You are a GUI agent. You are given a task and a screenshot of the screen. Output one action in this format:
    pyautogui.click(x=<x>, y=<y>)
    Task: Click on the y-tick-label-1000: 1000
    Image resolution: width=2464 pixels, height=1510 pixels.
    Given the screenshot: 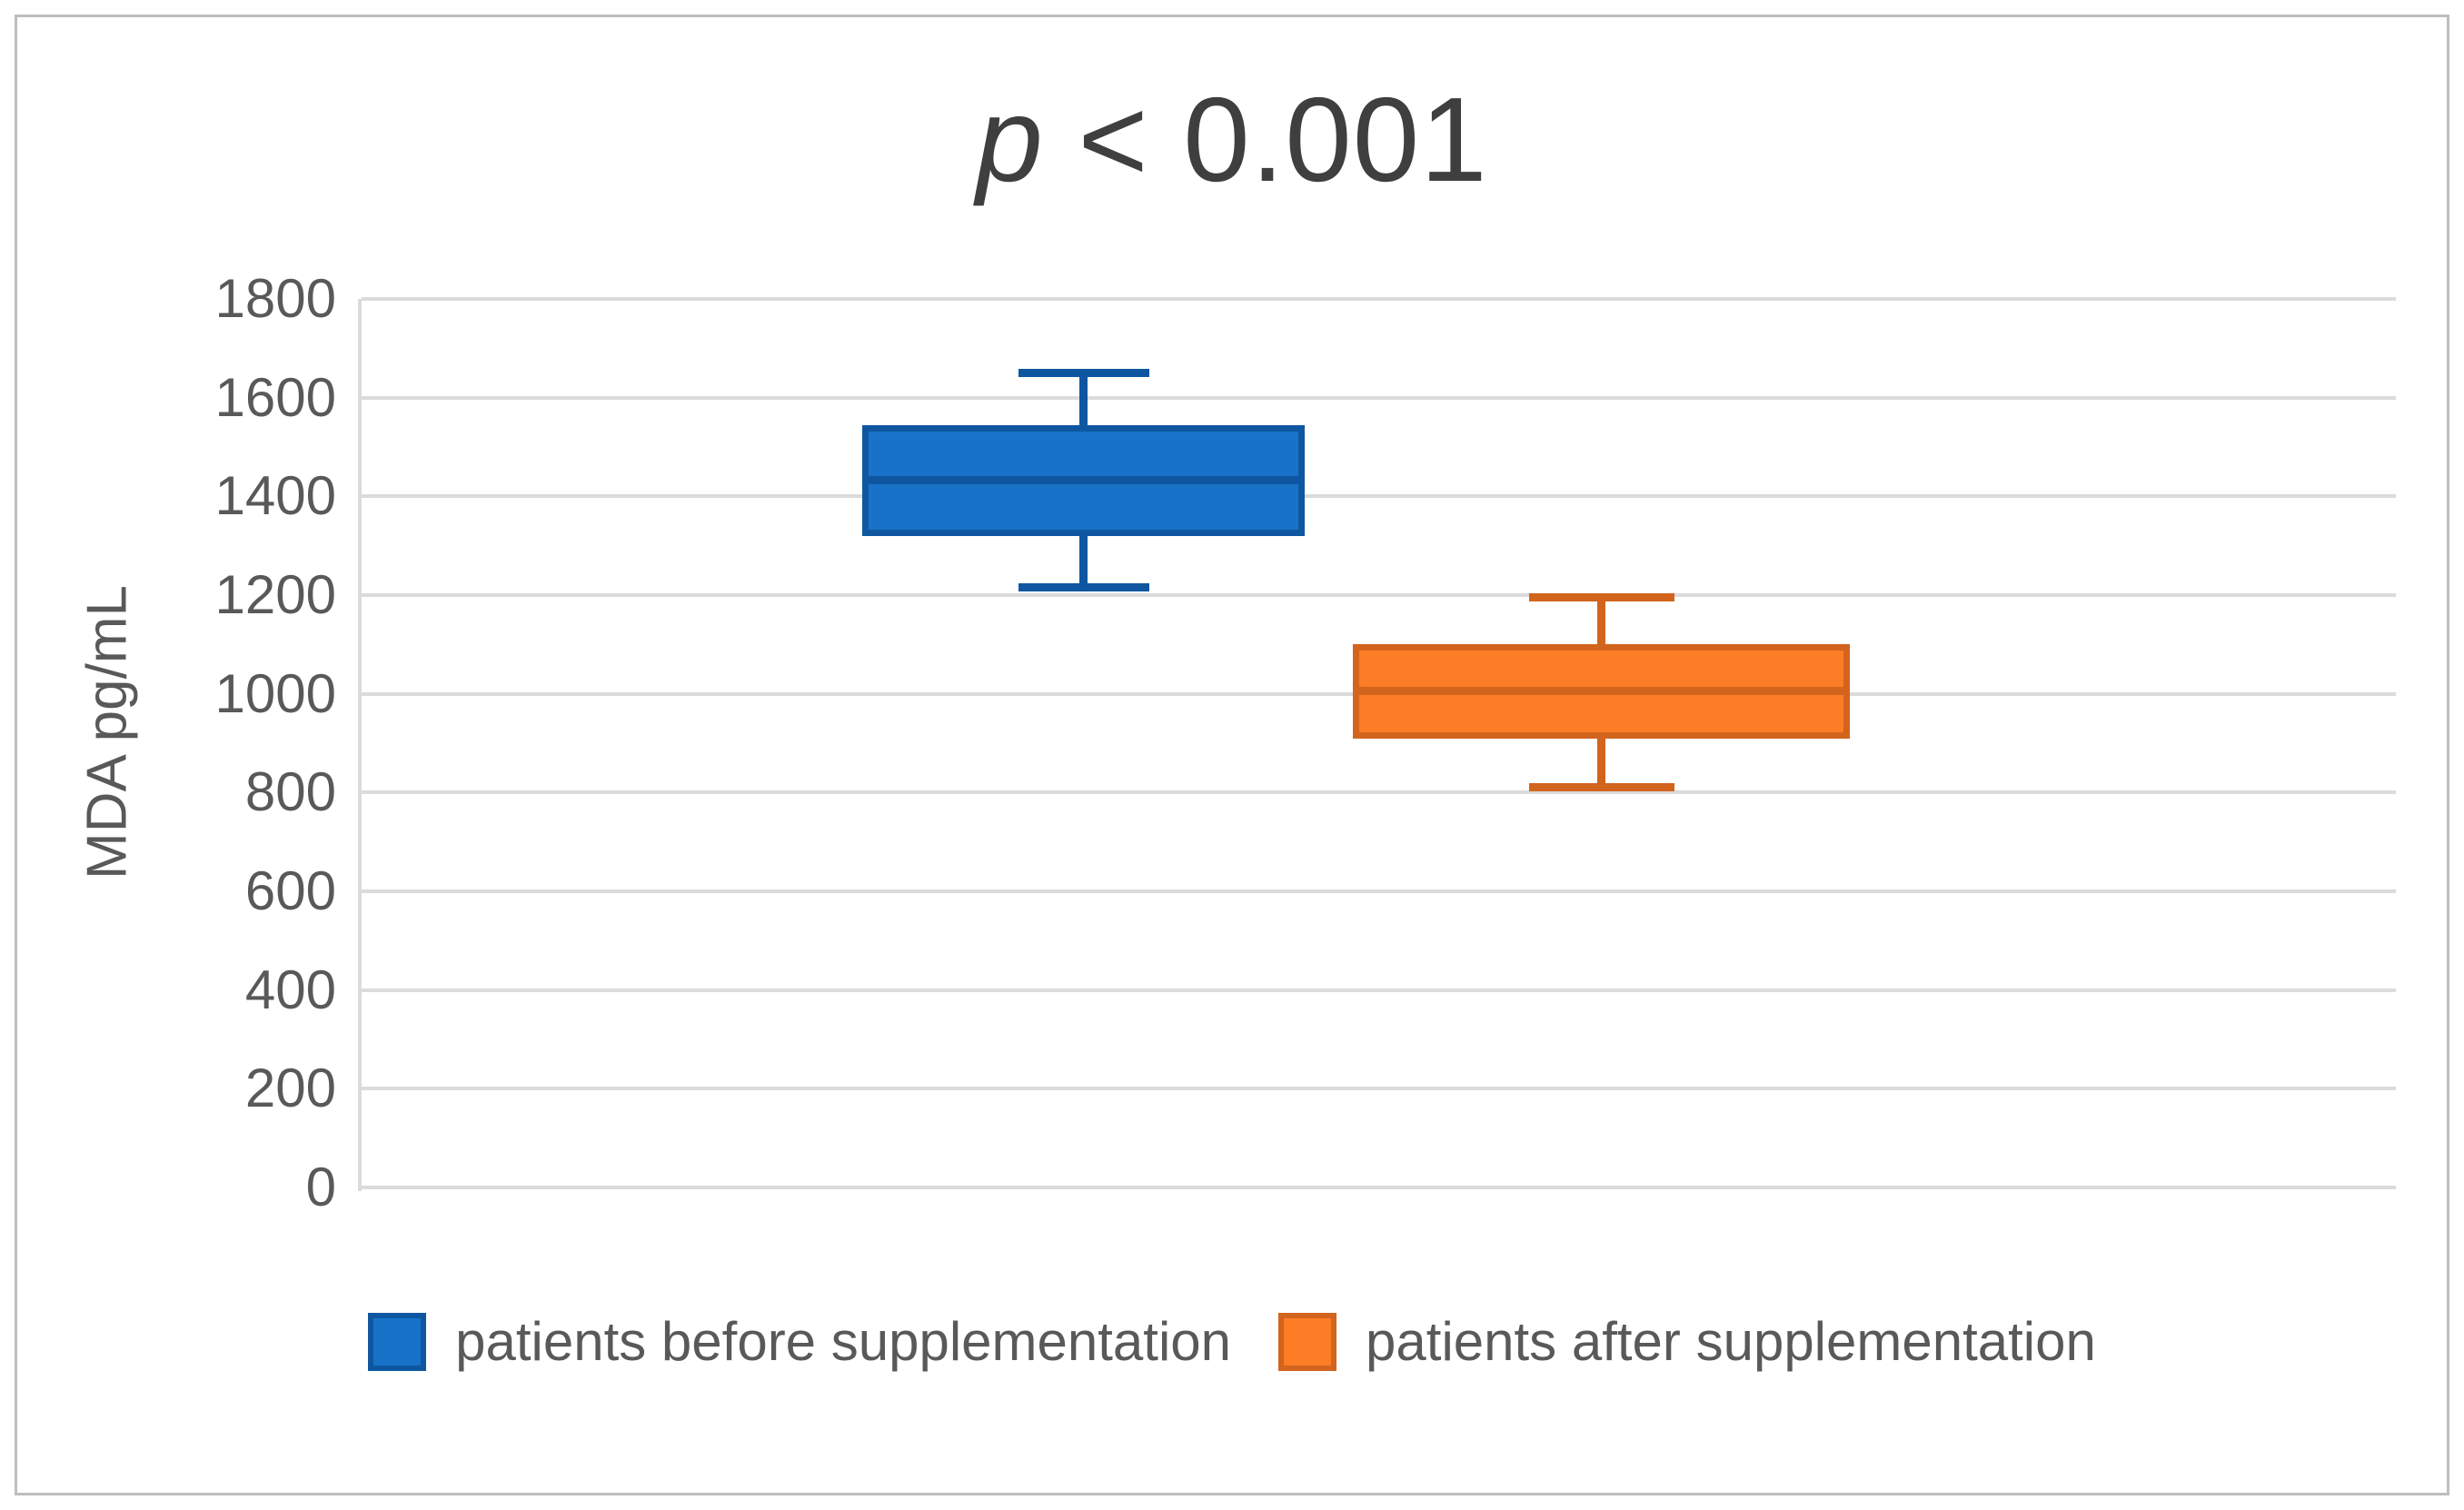 What is the action you would take?
    pyautogui.click(x=275, y=693)
    